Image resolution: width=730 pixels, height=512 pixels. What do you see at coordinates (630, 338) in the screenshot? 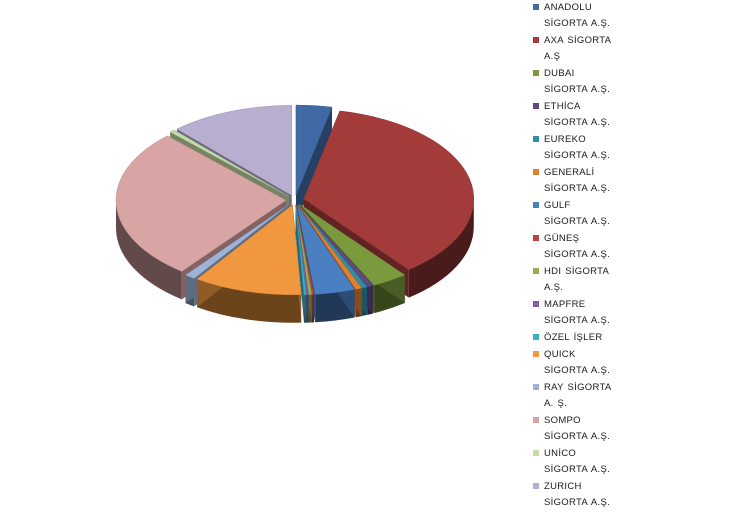
I see `legend-item: ÖZEL İŞLER` at bounding box center [630, 338].